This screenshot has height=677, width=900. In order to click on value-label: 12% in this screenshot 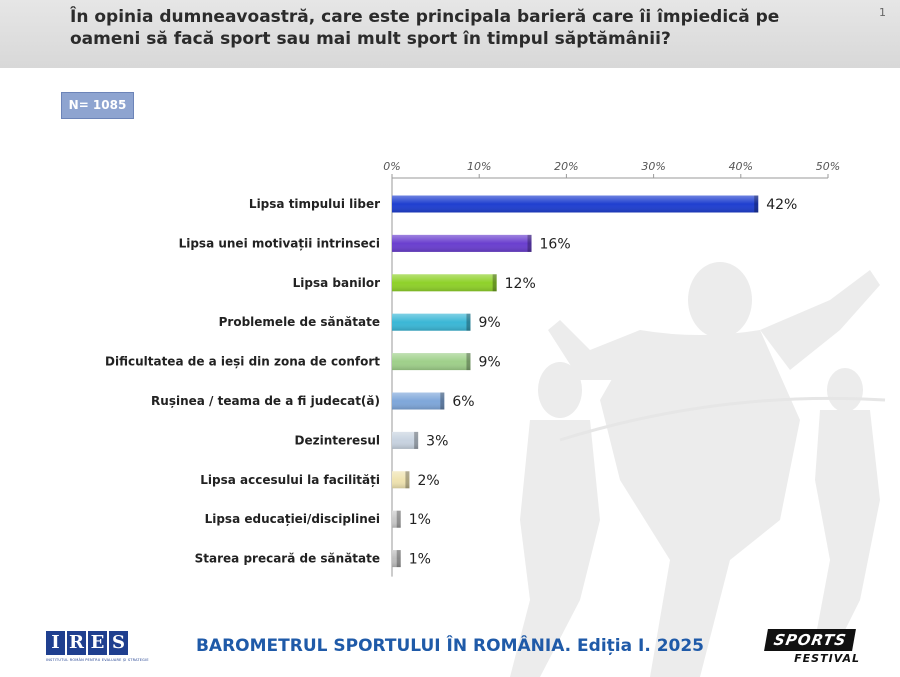, I will do `click(520, 284)`.